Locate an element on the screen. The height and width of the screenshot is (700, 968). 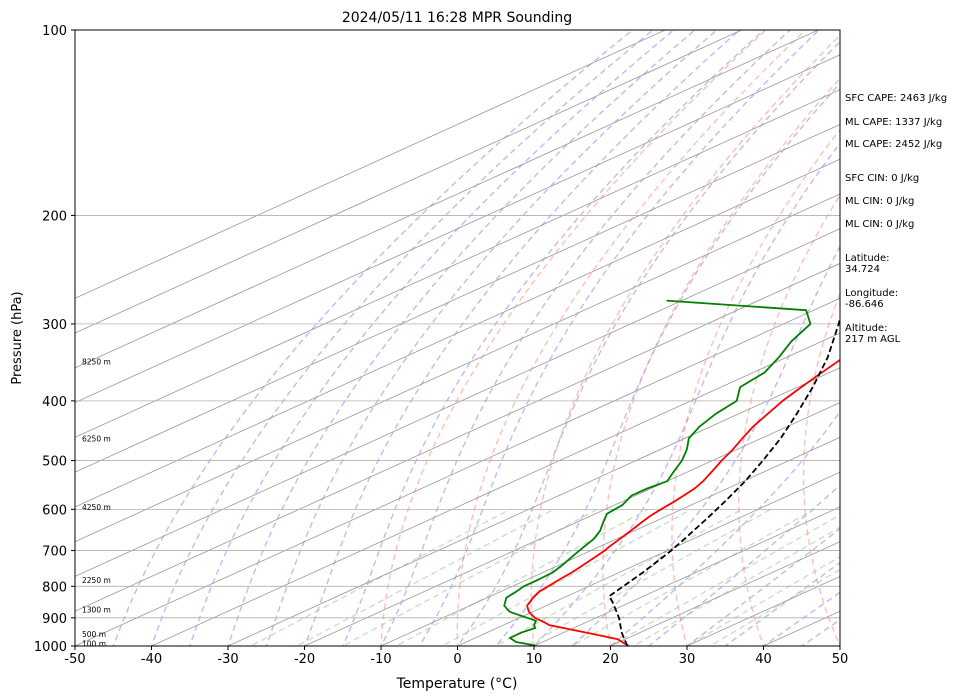
x-tick-label: -20 is located at coordinates (304, 659).